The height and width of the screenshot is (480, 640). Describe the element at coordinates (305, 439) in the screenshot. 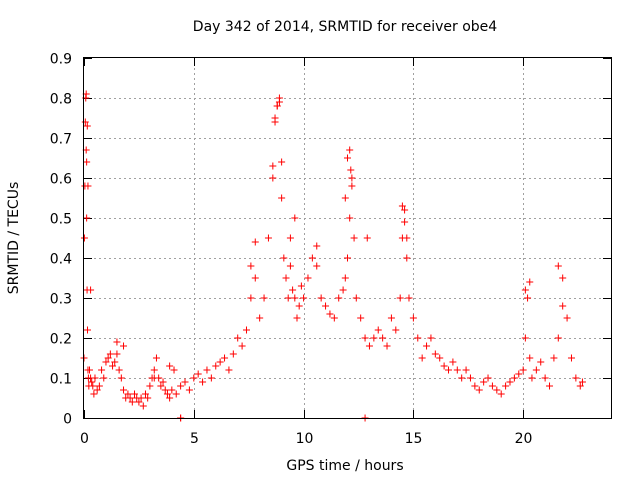

I see `x-tick-label: 10` at that location.